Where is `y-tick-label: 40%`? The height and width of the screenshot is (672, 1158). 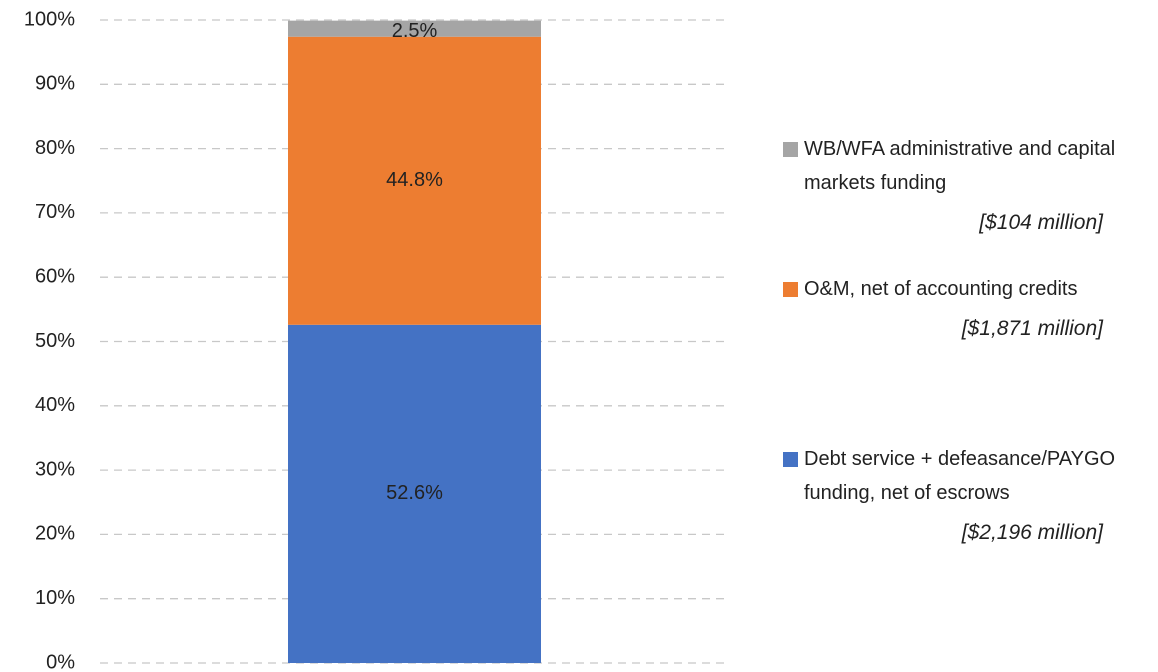
y-tick-label: 40% is located at coordinates (55, 405).